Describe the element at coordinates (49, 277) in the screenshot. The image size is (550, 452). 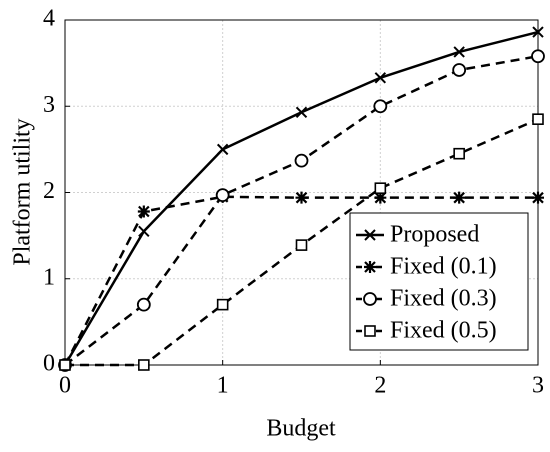
I see `y-tick-label: 1` at that location.